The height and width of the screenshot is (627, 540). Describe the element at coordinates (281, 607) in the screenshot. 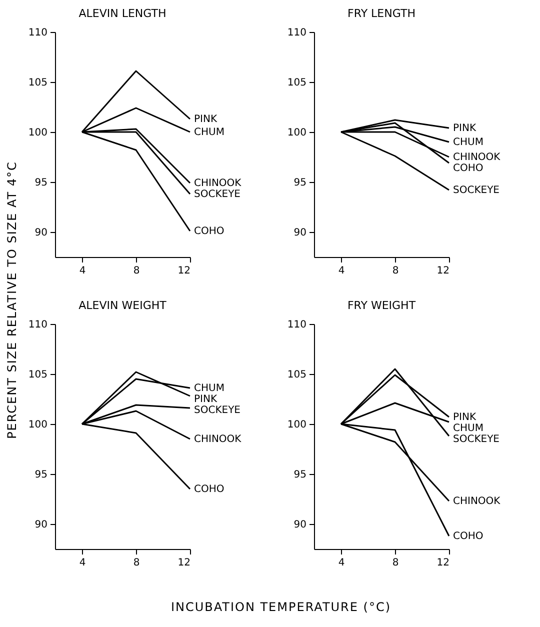

I see `x-axis-title: INCUBATION TEMPERATURE (°C)` at that location.